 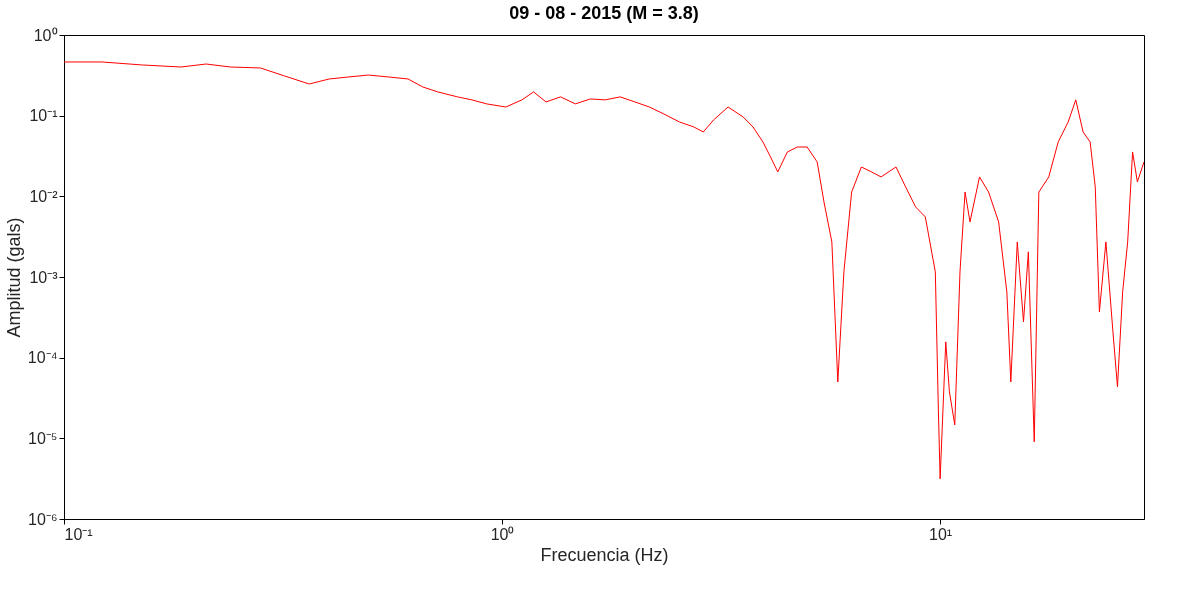 I want to click on y-tick-label: 10⁻², so click(x=44, y=196).